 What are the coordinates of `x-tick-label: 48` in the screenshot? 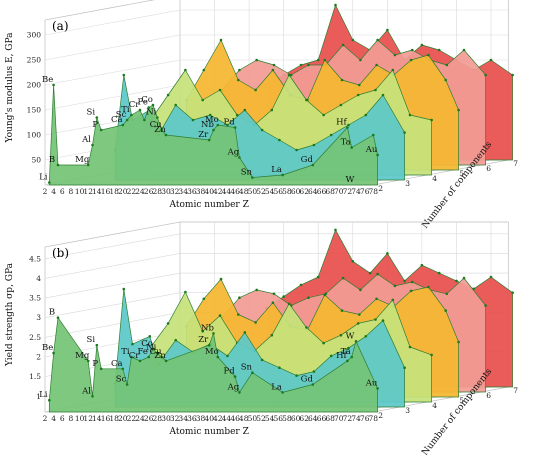 It's located at (244, 418).